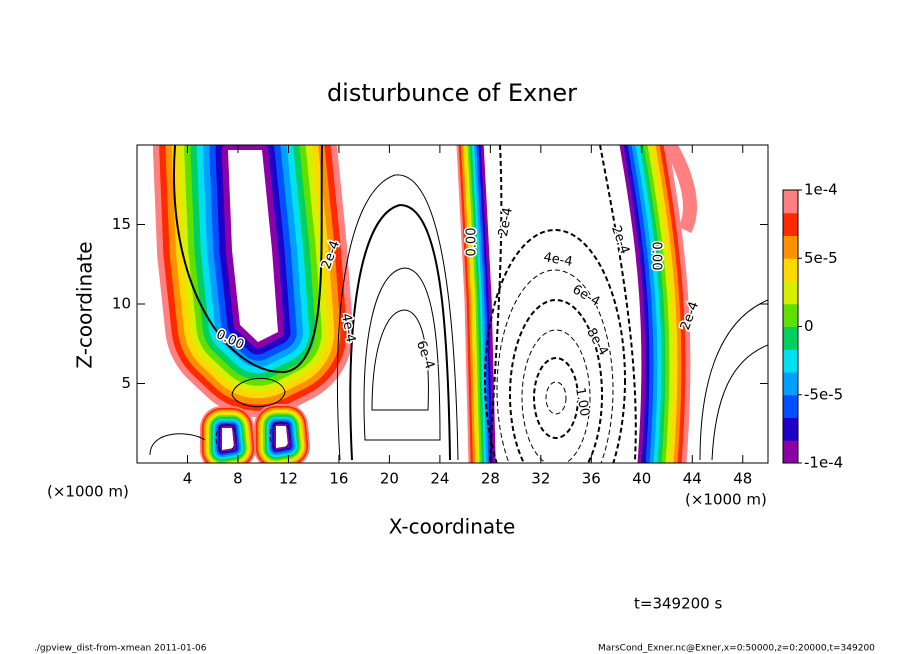  Describe the element at coordinates (85, 304) in the screenshot. I see `y-axis-label: Z-coordinate` at that location.